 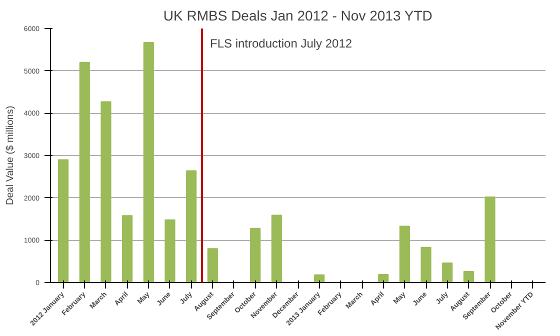 What do you see at coordinates (10, 156) in the screenshot?
I see `y-axis-title: Deal Value ($ millions)` at bounding box center [10, 156].